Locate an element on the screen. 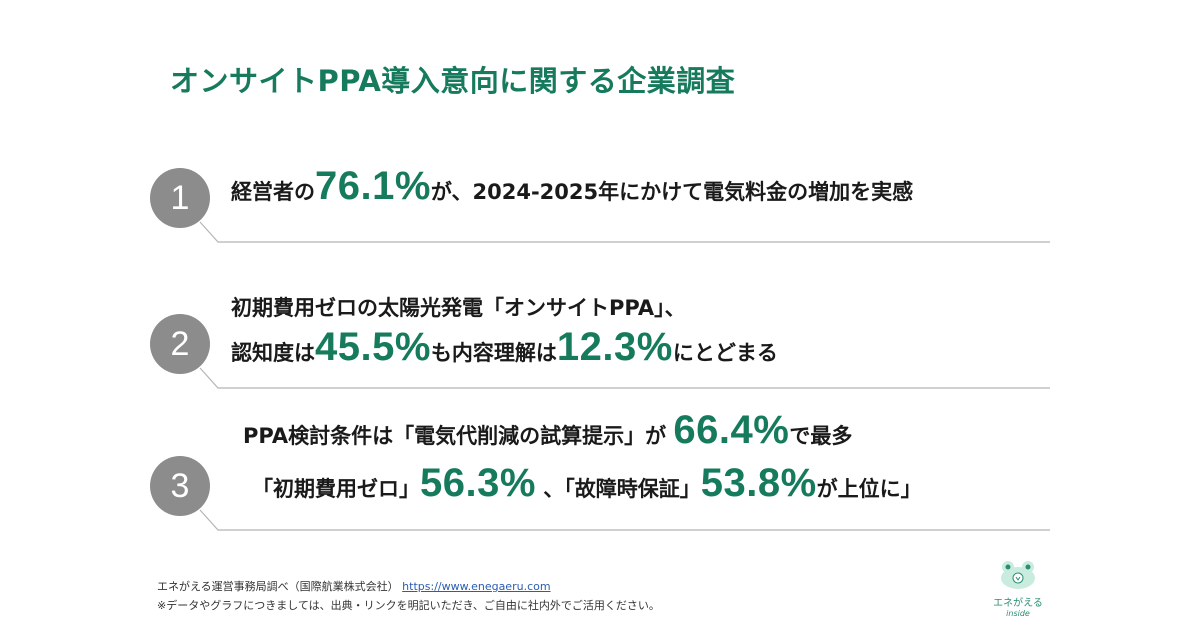  item-2-line-2: 認知度は45.5%も内容理解は12.3%にとどまる is located at coordinates (504, 347).